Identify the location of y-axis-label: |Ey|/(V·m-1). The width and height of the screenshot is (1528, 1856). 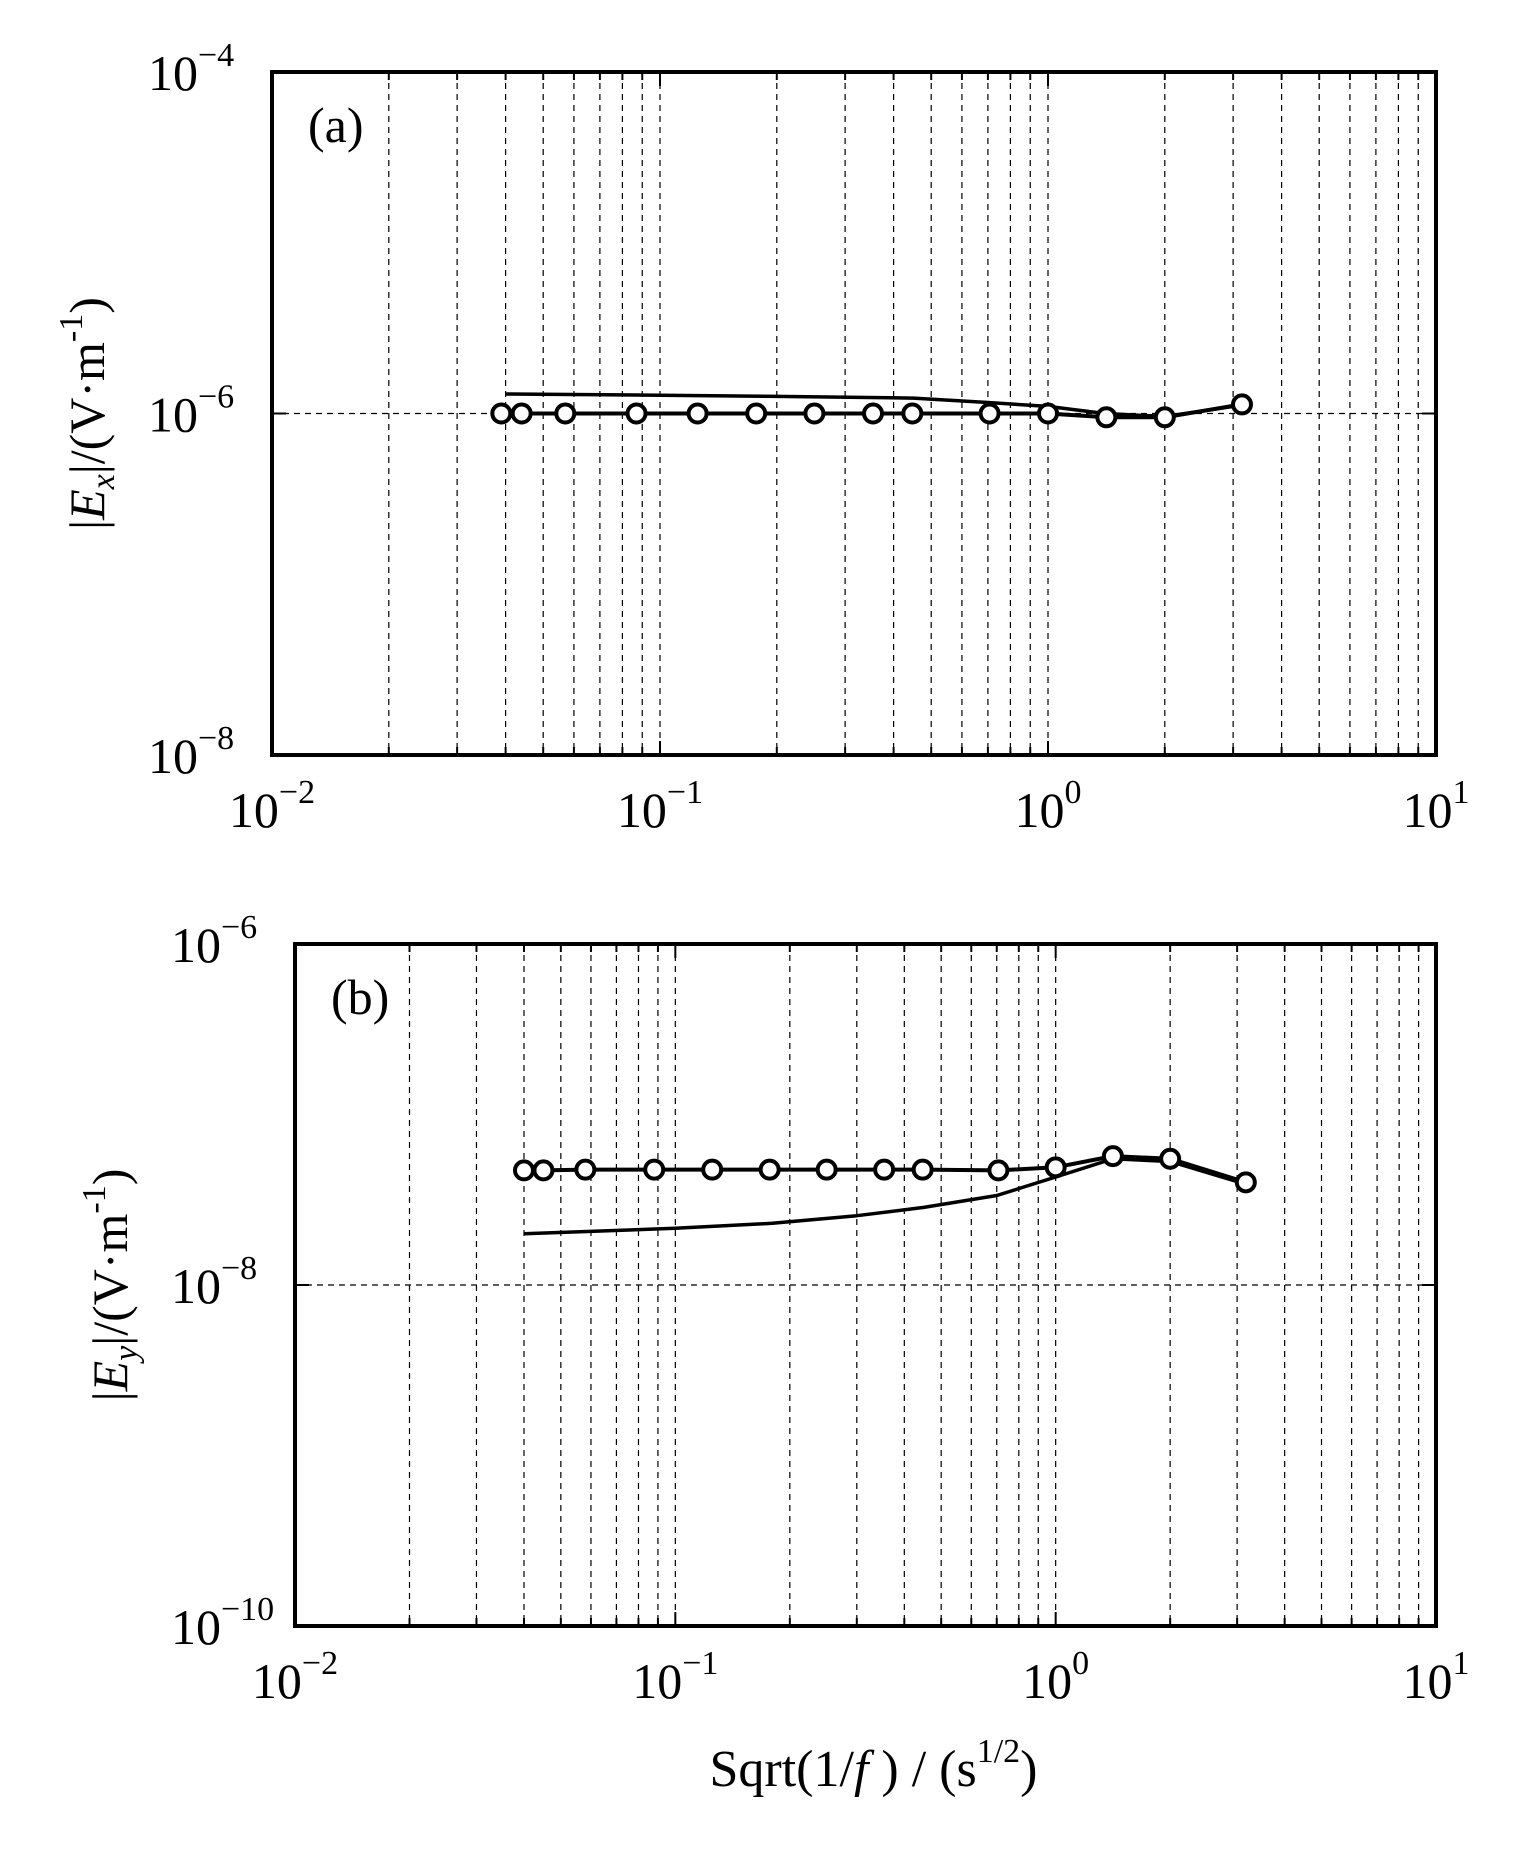
(110, 1285).